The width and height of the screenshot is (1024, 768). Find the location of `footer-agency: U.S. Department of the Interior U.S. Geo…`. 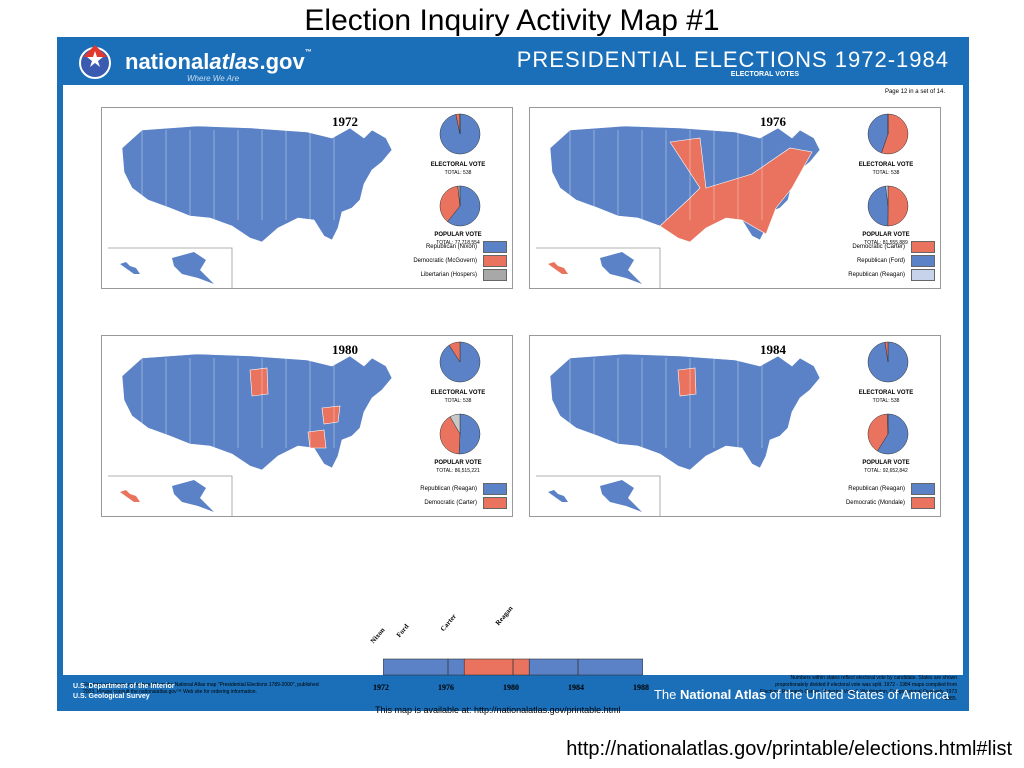

footer-agency: U.S. Department of the Interior U.S. Geo… is located at coordinates (124, 691).